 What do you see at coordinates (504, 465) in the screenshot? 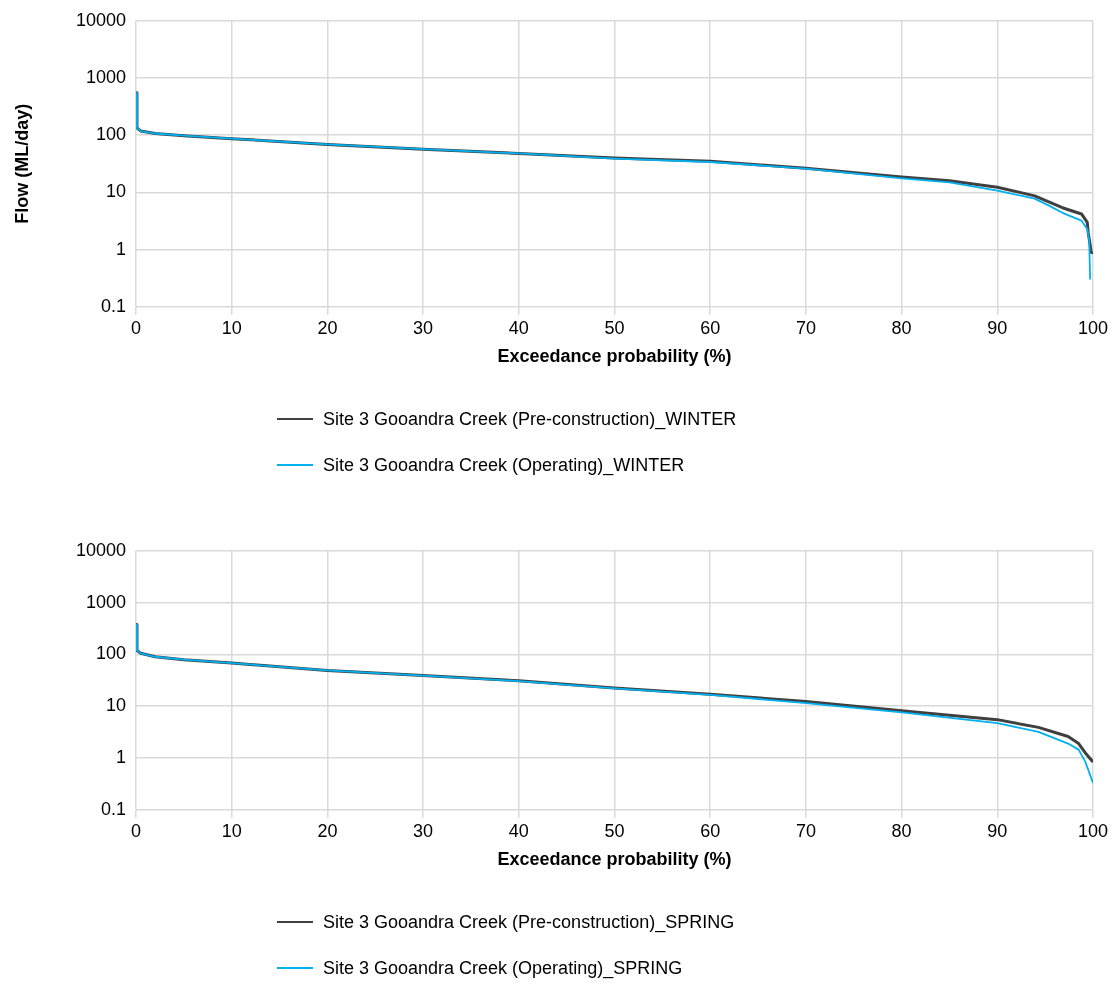
I see `legend-label: Site 3 Gooandra Creek (Operating)_WINTER` at bounding box center [504, 465].